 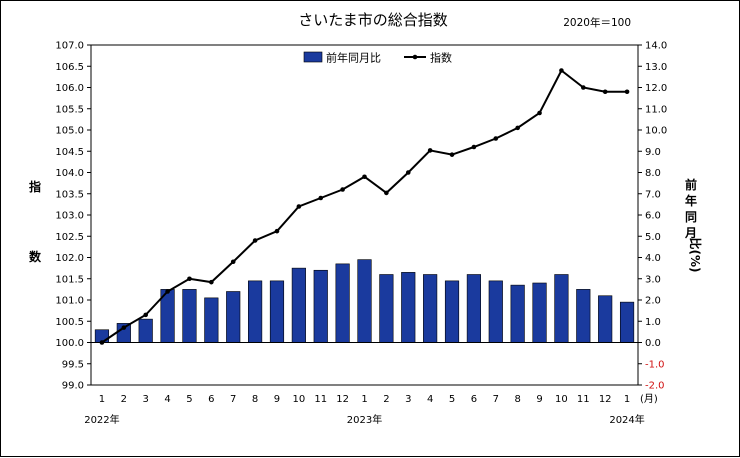 What do you see at coordinates (35, 256) in the screenshot?
I see `y-left-label-char: 数` at bounding box center [35, 256].